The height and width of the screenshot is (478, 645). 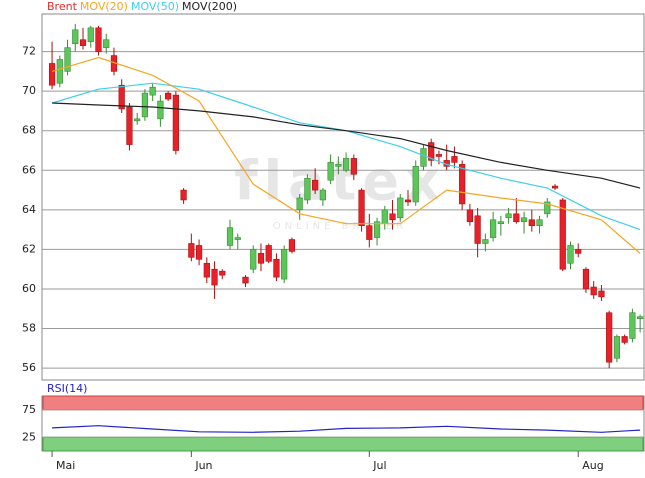 I want to click on y-tick-label: 68, so click(x=29, y=130).